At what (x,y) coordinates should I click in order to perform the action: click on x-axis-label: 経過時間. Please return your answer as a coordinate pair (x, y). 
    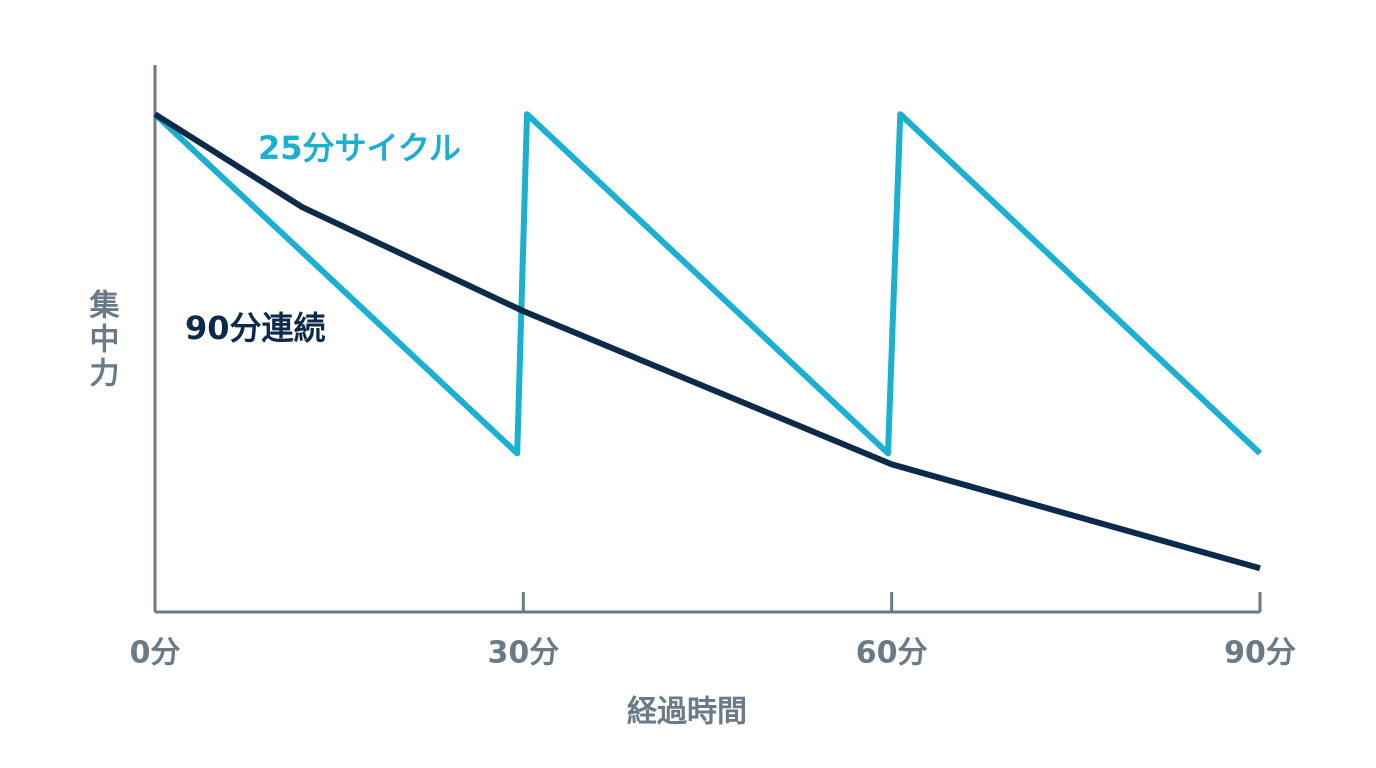
    Looking at the image, I should click on (687, 712).